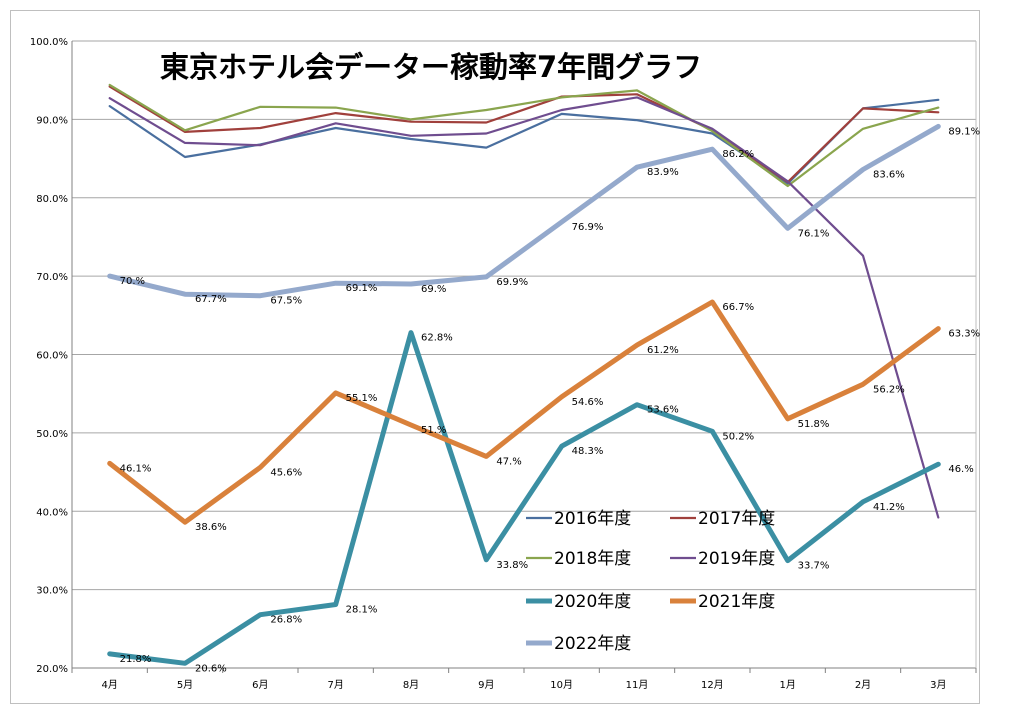 Image resolution: width=1024 pixels, height=724 pixels. What do you see at coordinates (592, 602) in the screenshot?
I see `legend-entry: 2020年度` at bounding box center [592, 602].